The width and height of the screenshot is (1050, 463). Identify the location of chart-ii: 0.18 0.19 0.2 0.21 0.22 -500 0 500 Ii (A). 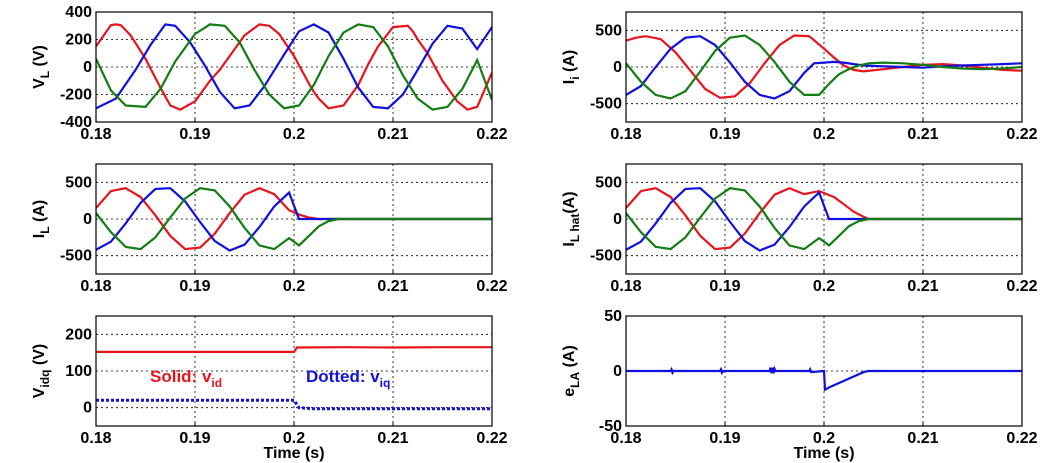
(799, 77).